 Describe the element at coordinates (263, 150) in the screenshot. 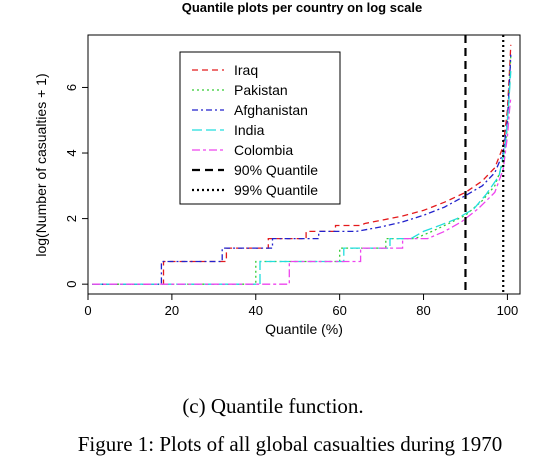

I see `legend-label: Colombia` at that location.